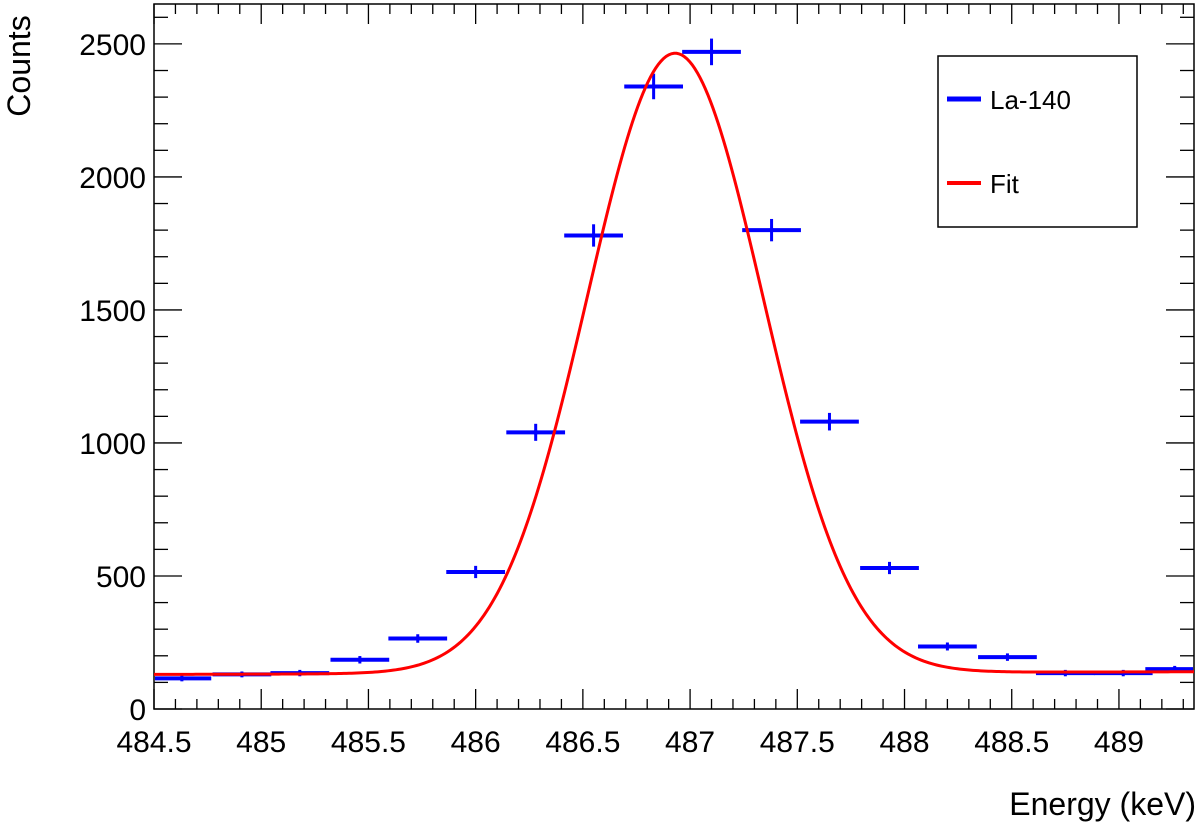 This screenshot has height=824, width=1200. Describe the element at coordinates (1005, 184) in the screenshot. I see `legend-label-fit: Fit` at that location.